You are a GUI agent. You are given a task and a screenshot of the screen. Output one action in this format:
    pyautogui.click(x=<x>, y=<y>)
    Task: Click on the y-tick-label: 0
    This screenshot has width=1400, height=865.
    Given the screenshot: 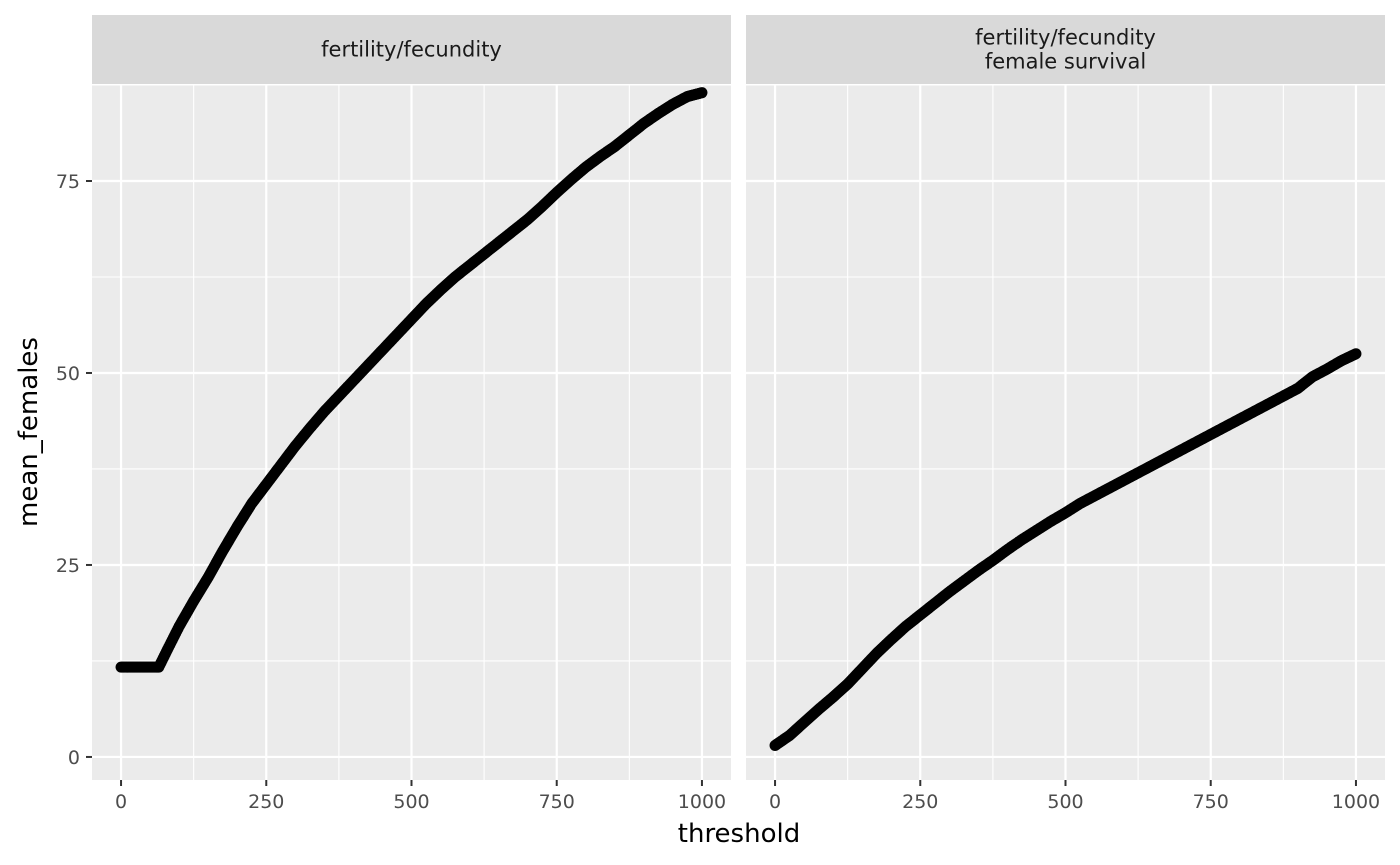 What is the action you would take?
    pyautogui.click(x=74, y=758)
    